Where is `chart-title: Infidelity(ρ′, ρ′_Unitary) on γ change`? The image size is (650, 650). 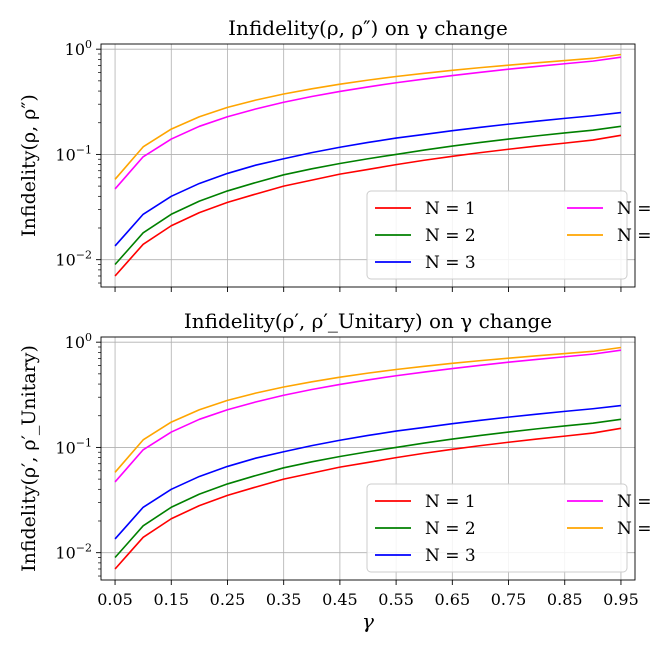 chart-title: Infidelity(ρ′, ρ′_Unitary) on γ change is located at coordinates (368, 321).